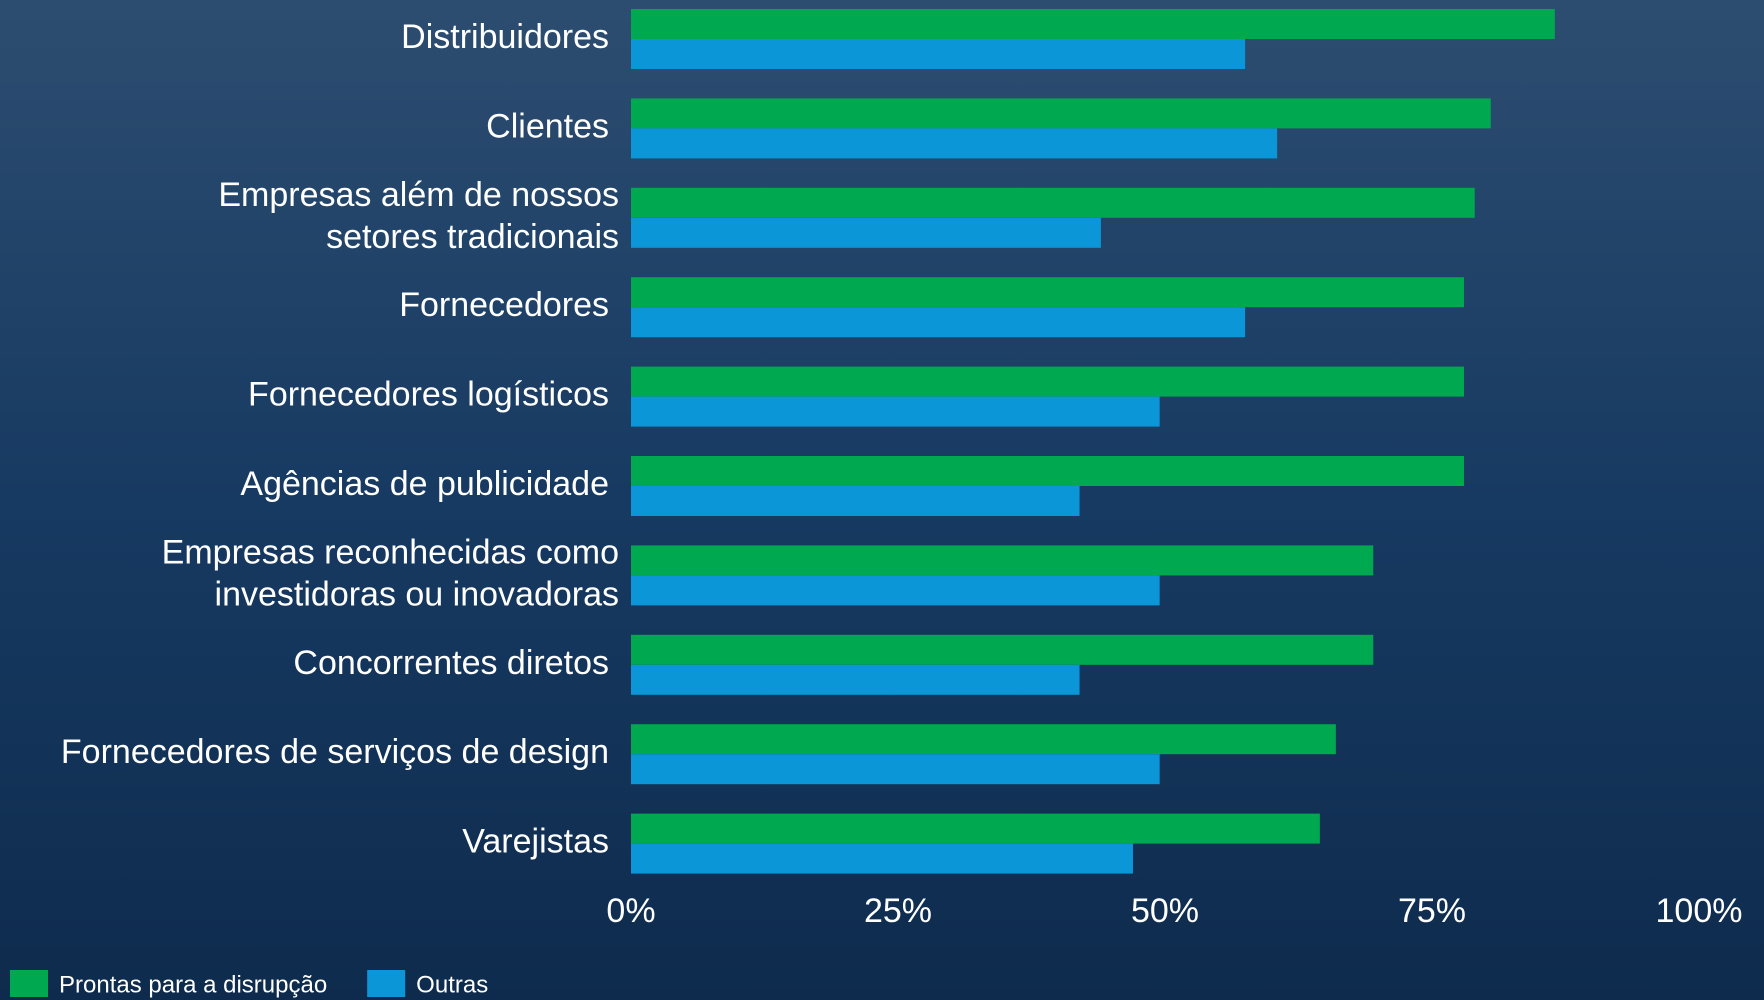  What do you see at coordinates (335, 752) in the screenshot?
I see `category-label: Fornecedores de serviços de design` at bounding box center [335, 752].